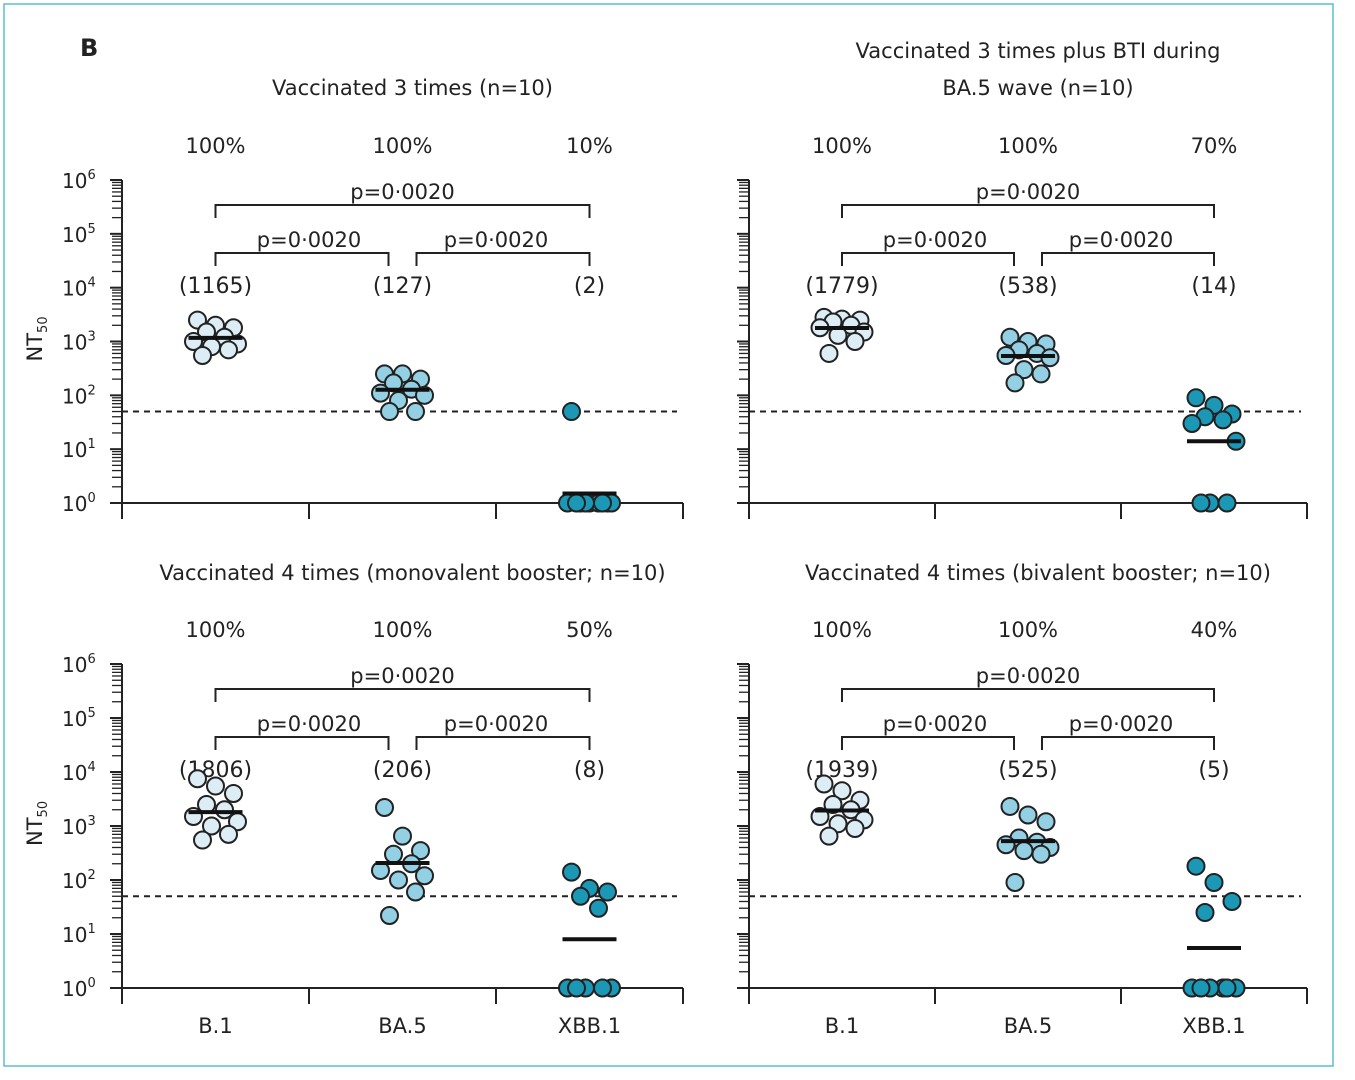 This screenshot has width=1355, height=1080. Describe the element at coordinates (215, 286) in the screenshot. I see `median-value-label: (1165)` at that location.